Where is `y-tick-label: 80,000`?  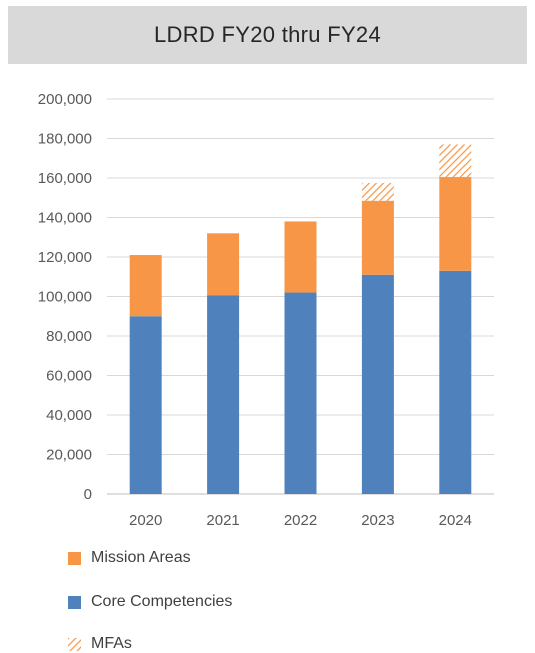
y-tick-label: 80,000 is located at coordinates (69, 336).